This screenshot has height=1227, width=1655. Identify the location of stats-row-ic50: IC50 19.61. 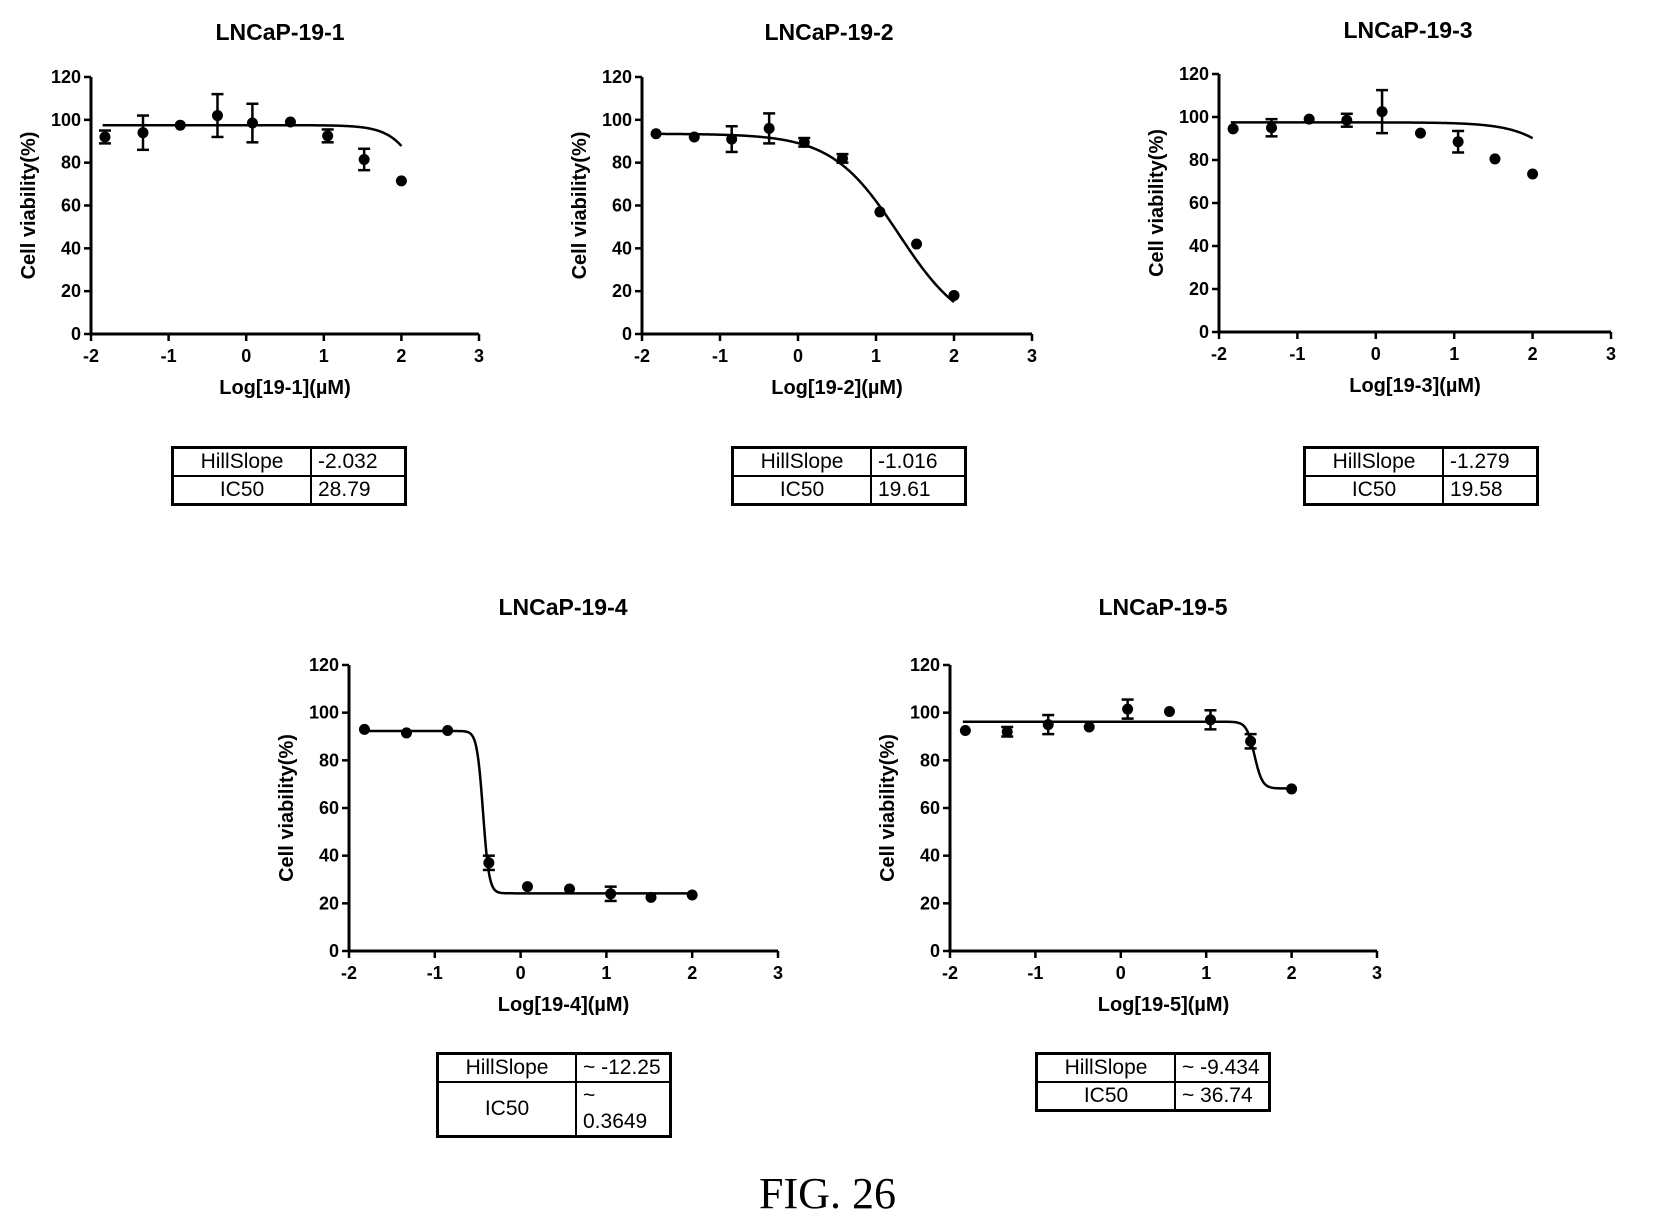
(849, 490).